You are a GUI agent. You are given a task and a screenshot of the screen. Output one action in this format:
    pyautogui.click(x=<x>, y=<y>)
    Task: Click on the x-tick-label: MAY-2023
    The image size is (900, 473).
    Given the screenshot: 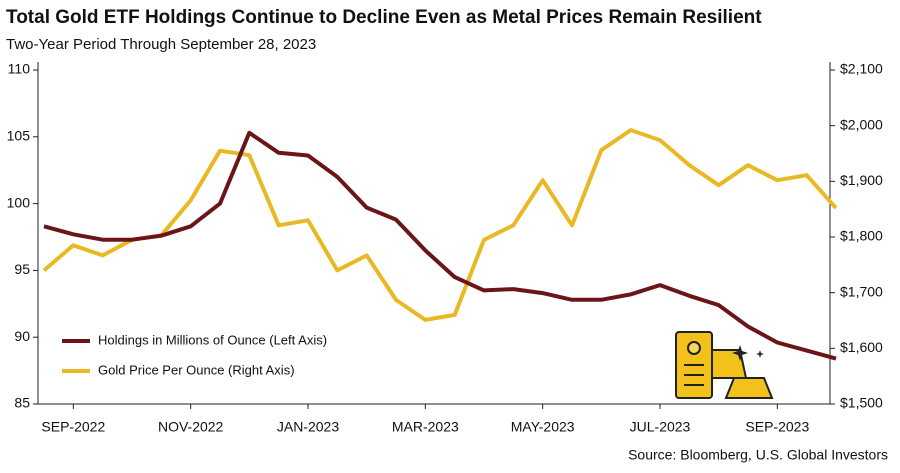 What is the action you would take?
    pyautogui.click(x=543, y=427)
    